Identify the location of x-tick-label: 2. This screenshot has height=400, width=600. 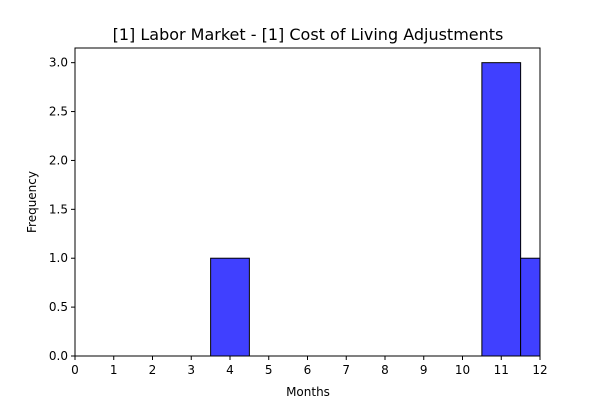
(153, 370).